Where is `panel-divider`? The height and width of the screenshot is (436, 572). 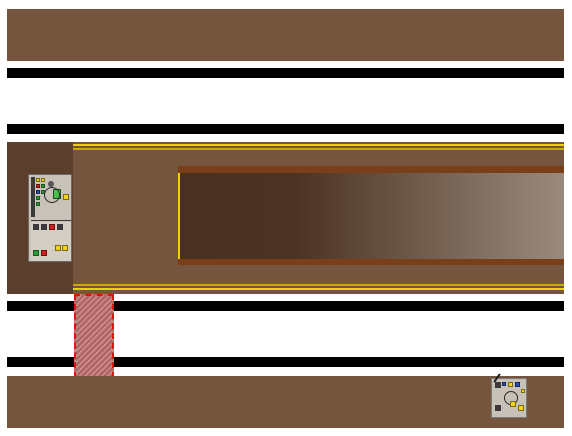
panel-divider is located at coordinates (51, 220).